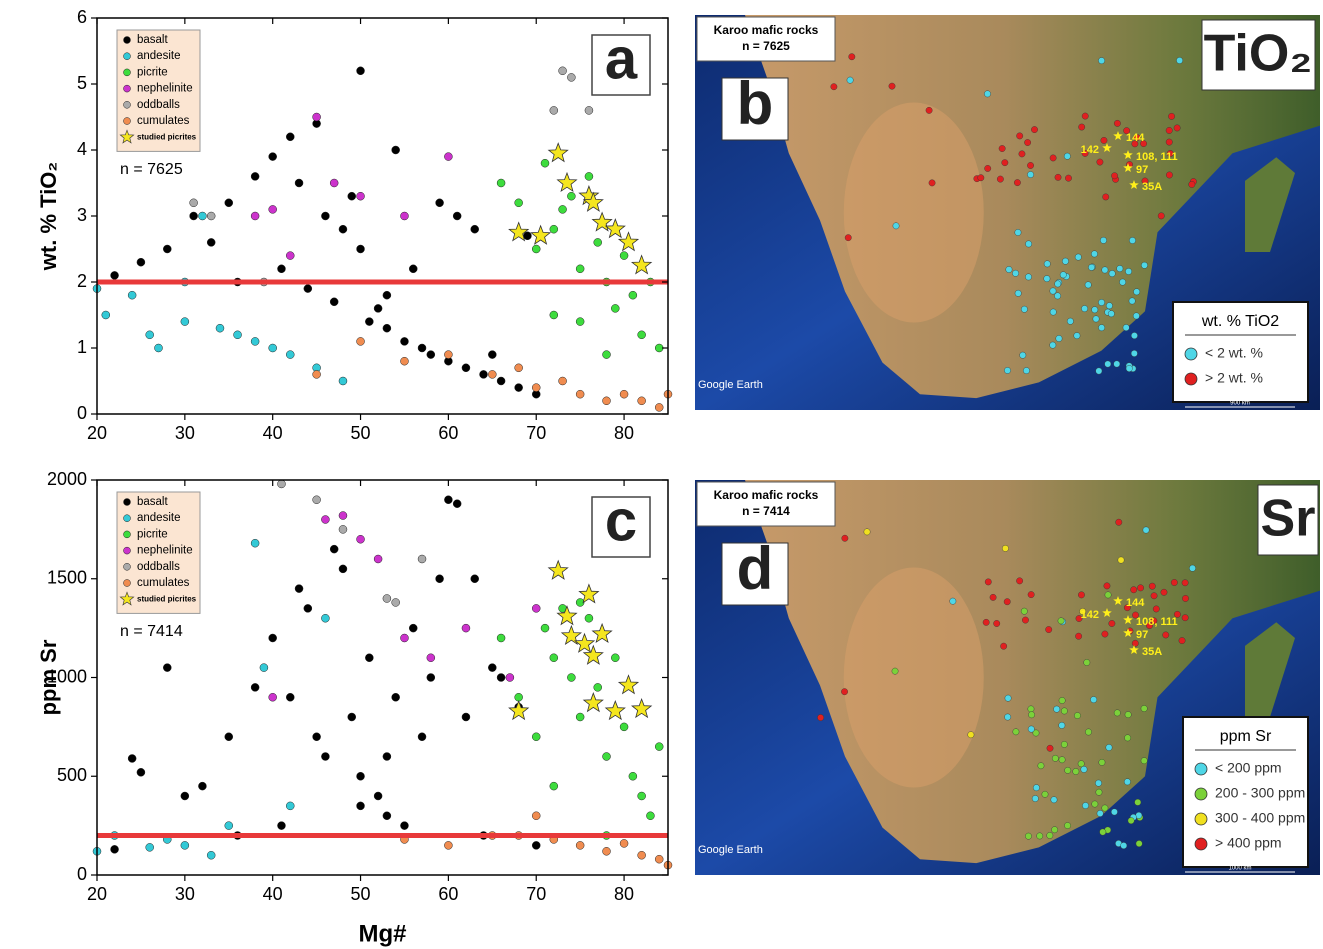 This screenshot has width=1323, height=949. I want to click on panel-label: a, so click(621, 58).